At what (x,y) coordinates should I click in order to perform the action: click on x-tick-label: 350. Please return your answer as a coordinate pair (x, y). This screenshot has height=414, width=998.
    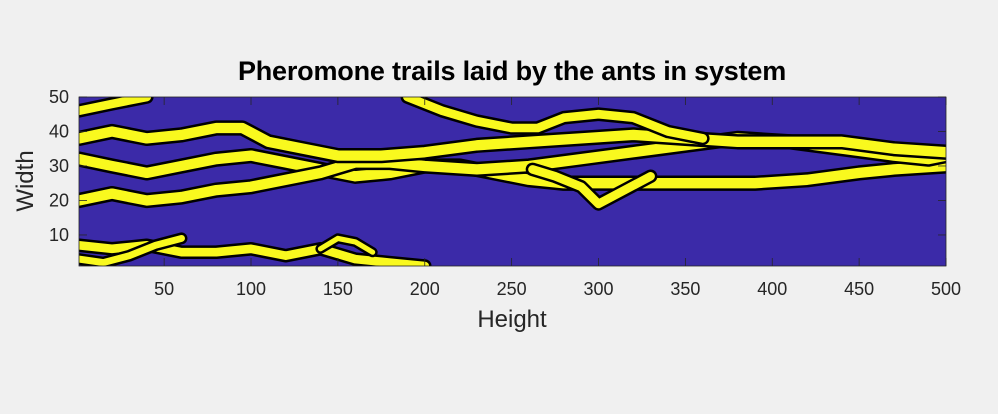
    Looking at the image, I should click on (685, 289).